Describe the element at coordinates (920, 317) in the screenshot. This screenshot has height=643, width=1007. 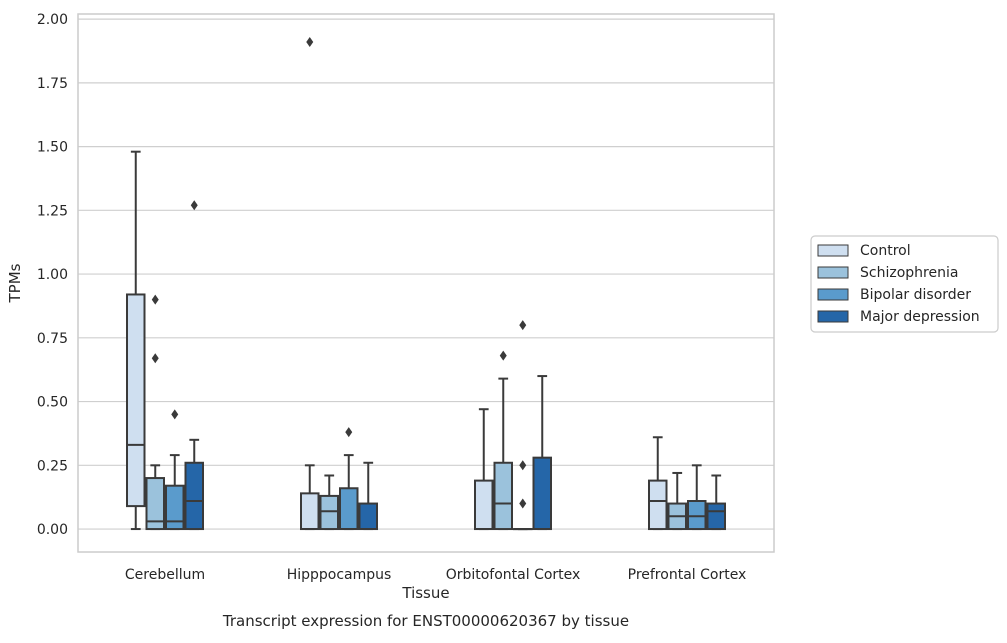
I see `legend-label: Major depression` at that location.